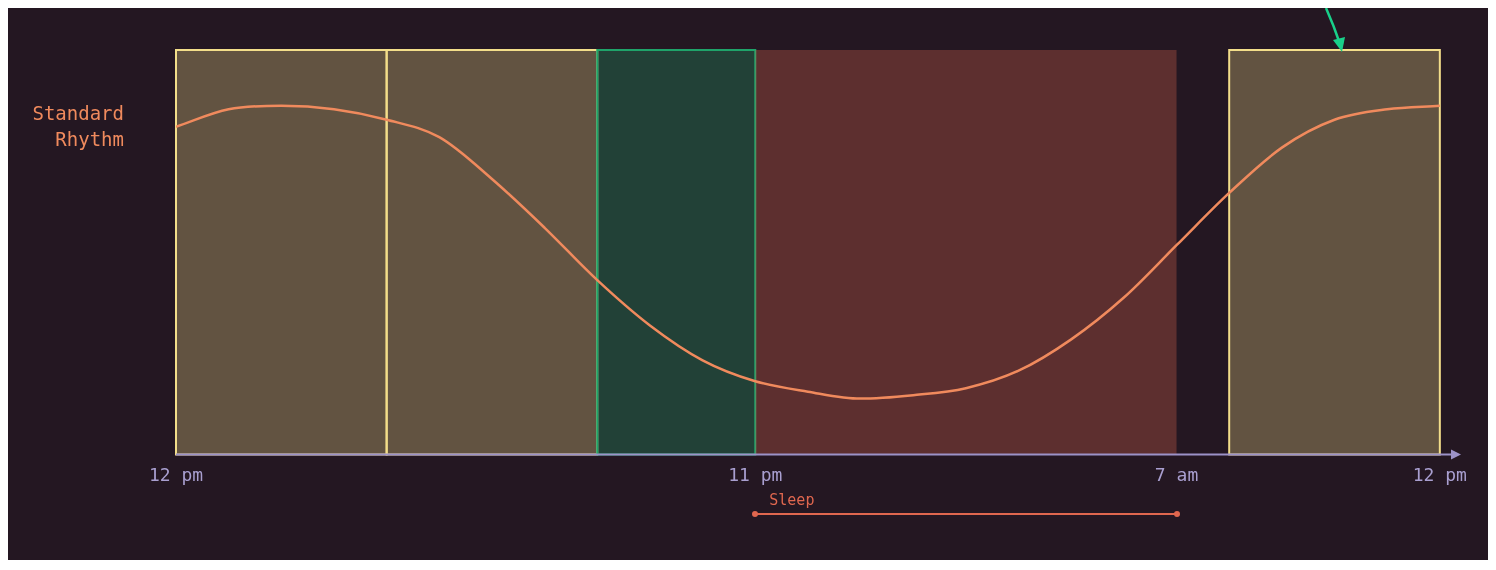 This screenshot has width=1496, height=570. What do you see at coordinates (792, 499) in the screenshot?
I see `band-label: Sleep` at bounding box center [792, 499].